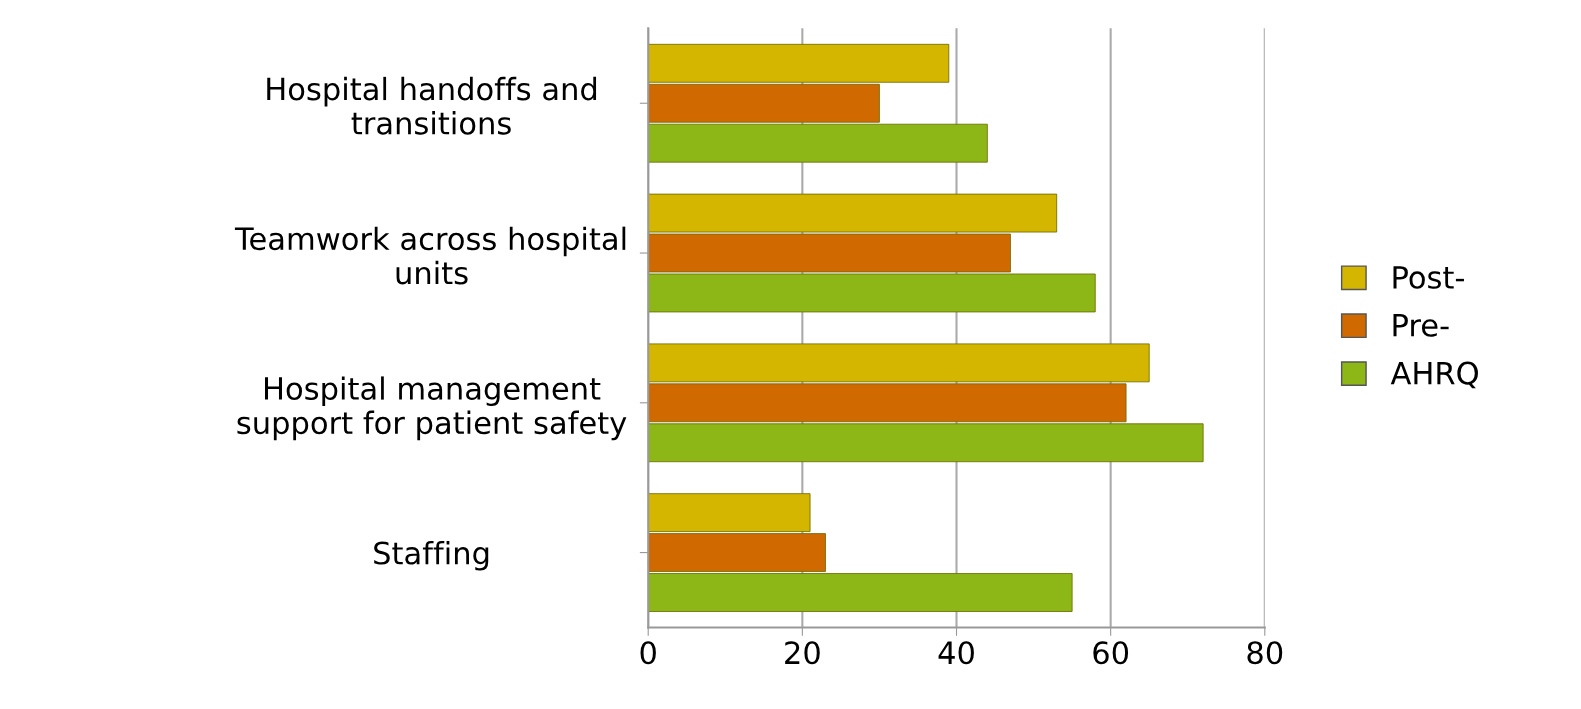 The width and height of the screenshot is (1581, 709). I want to click on y-tick-label: Hospital handoffs and transitions, so click(432, 105).